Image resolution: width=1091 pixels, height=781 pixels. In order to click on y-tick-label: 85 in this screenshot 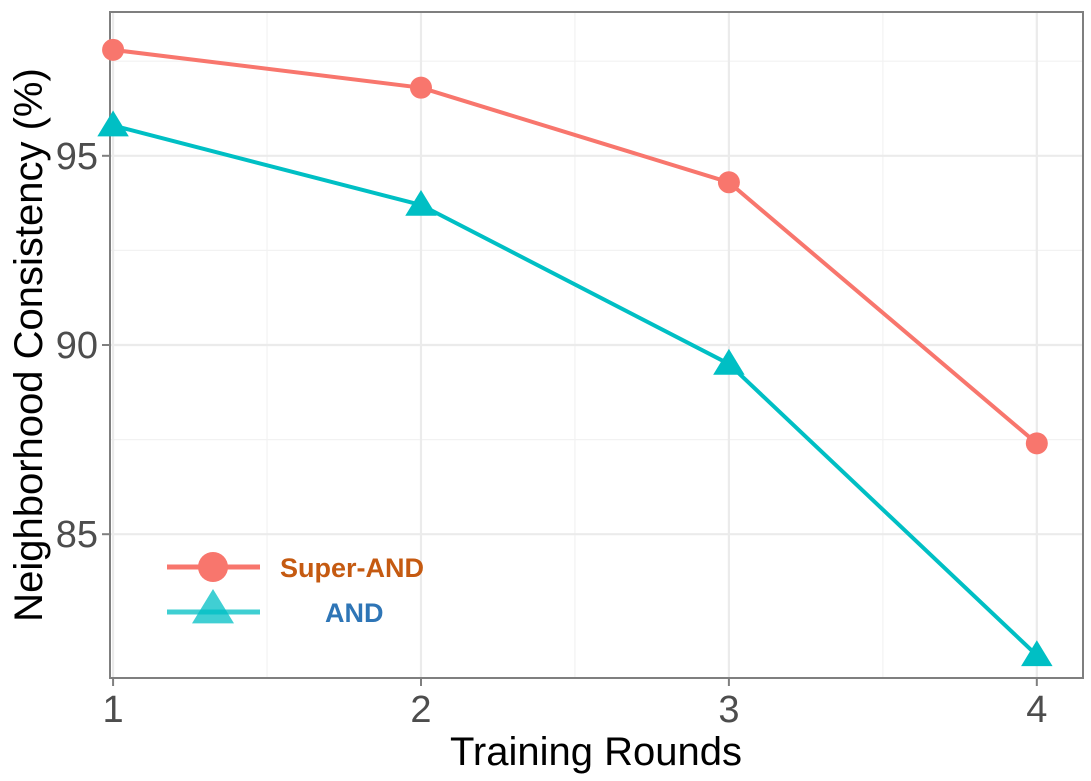, I will do `click(77, 535)`.